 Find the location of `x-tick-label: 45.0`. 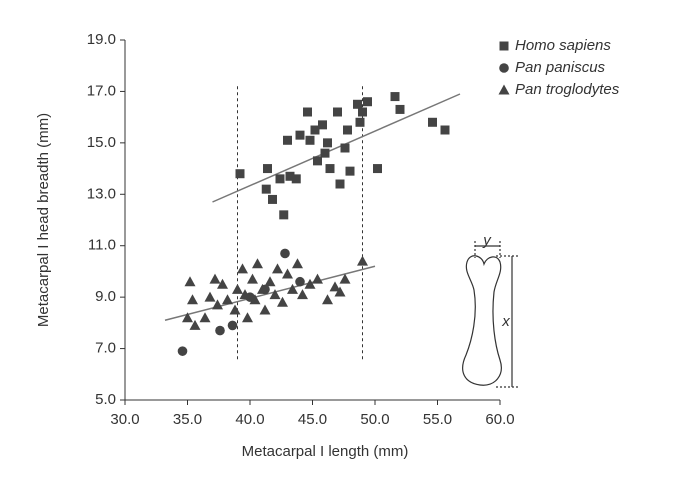

x-tick-label: 45.0 is located at coordinates (312, 419).